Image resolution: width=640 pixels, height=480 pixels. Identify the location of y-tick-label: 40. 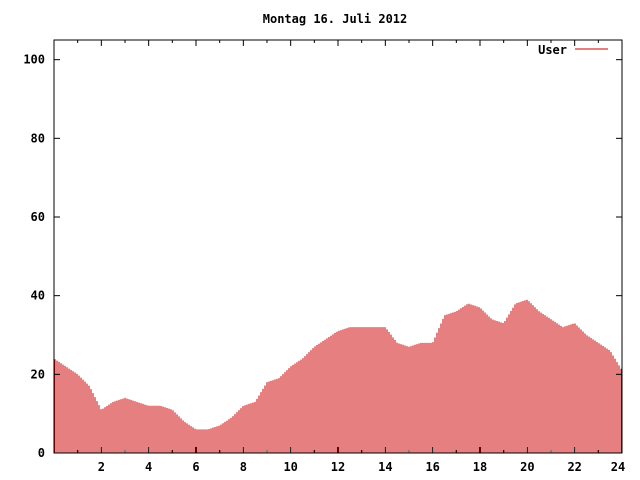
(38, 296).